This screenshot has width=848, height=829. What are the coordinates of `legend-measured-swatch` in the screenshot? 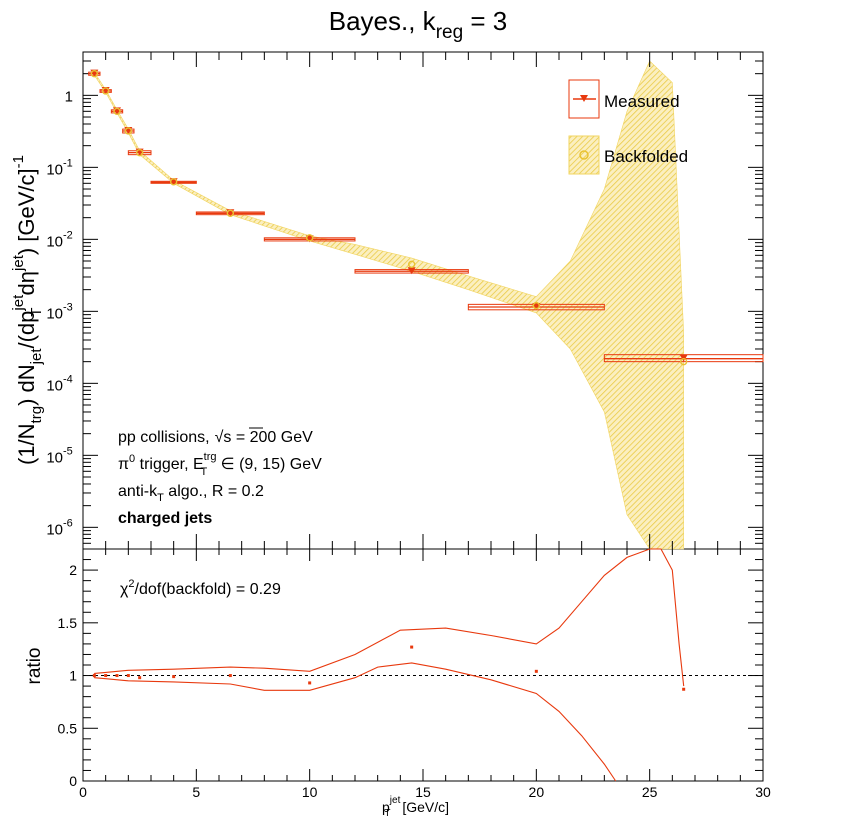 It's located at (584, 99).